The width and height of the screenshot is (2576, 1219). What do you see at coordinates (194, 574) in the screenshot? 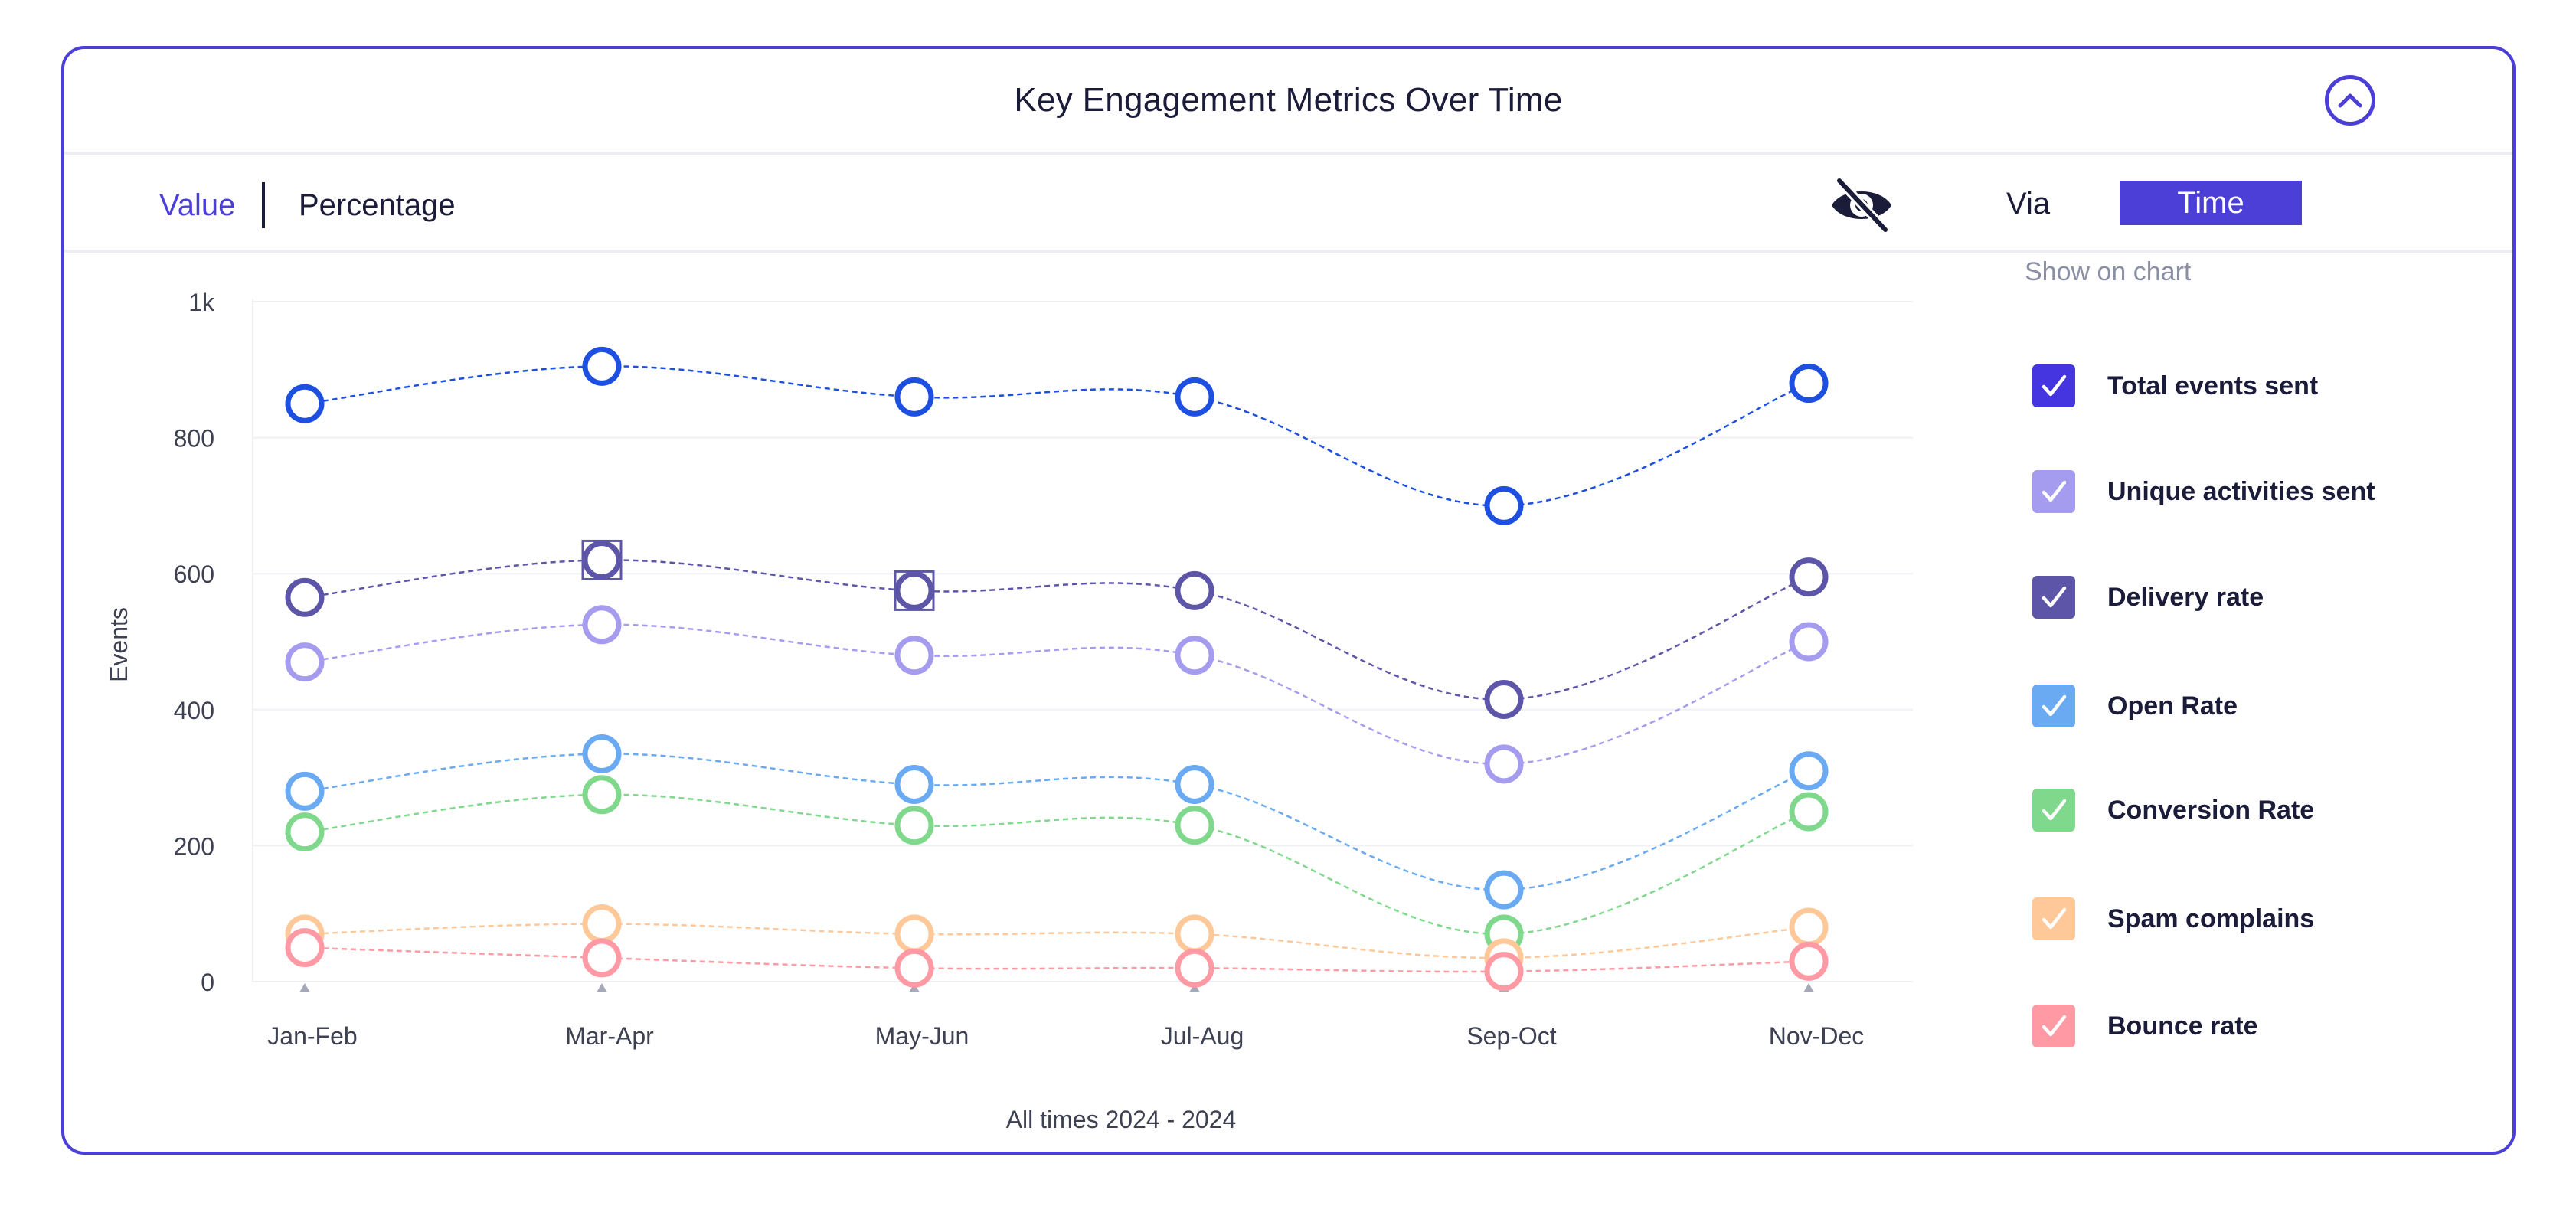
I see `y-tick-label: 600` at bounding box center [194, 574].